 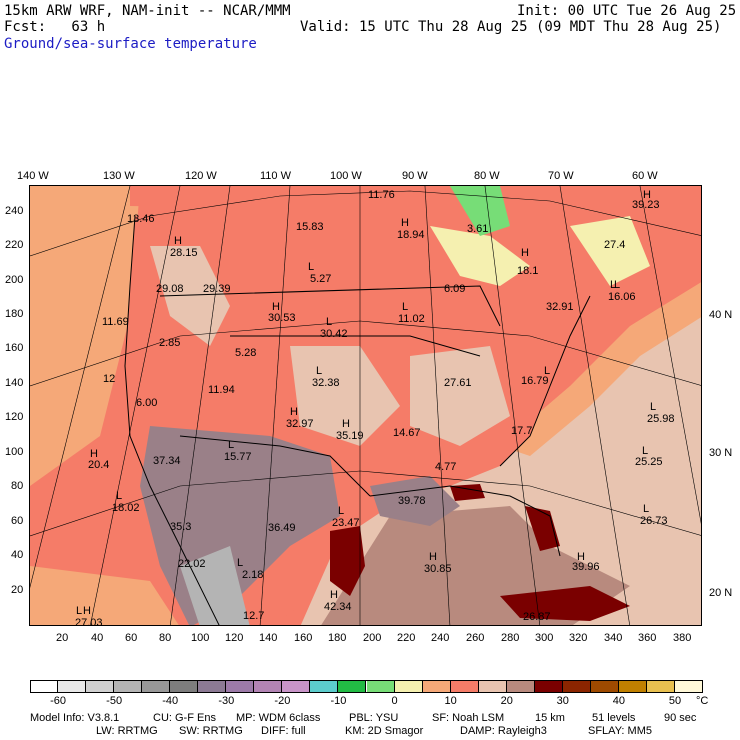 I want to click on footer-dt: 90 sec, so click(x=680, y=718).